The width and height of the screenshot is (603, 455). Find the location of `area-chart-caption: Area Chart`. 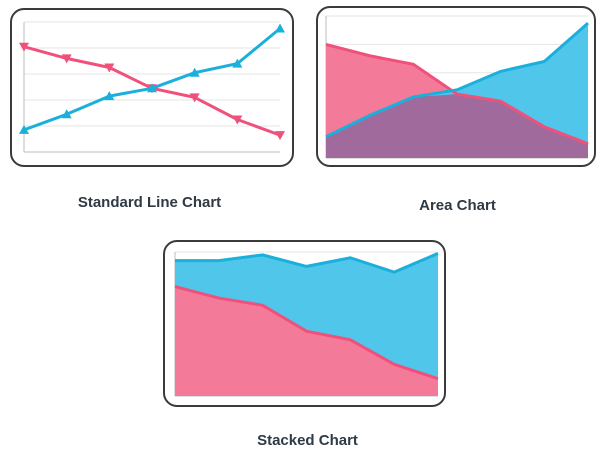

area-chart-caption: Area Chart is located at coordinates (457, 205).